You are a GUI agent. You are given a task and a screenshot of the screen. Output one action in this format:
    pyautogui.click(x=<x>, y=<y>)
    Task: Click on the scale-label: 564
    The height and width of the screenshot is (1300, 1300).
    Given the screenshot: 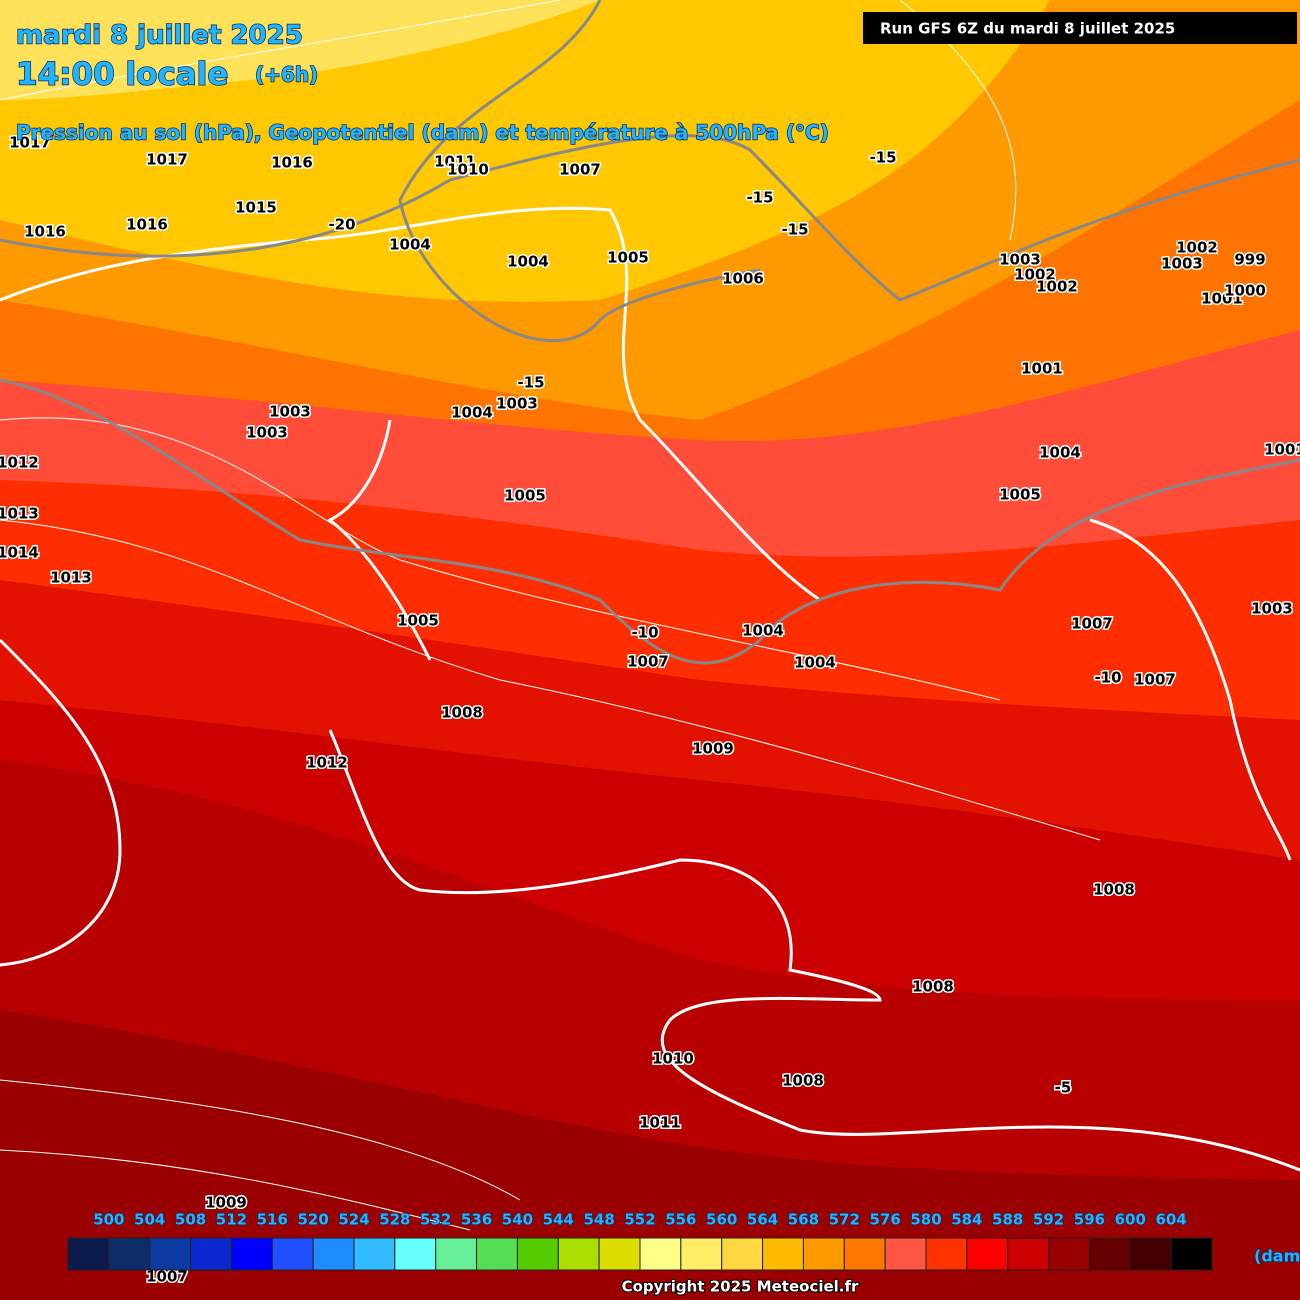 What is the action you would take?
    pyautogui.click(x=762, y=1220)
    